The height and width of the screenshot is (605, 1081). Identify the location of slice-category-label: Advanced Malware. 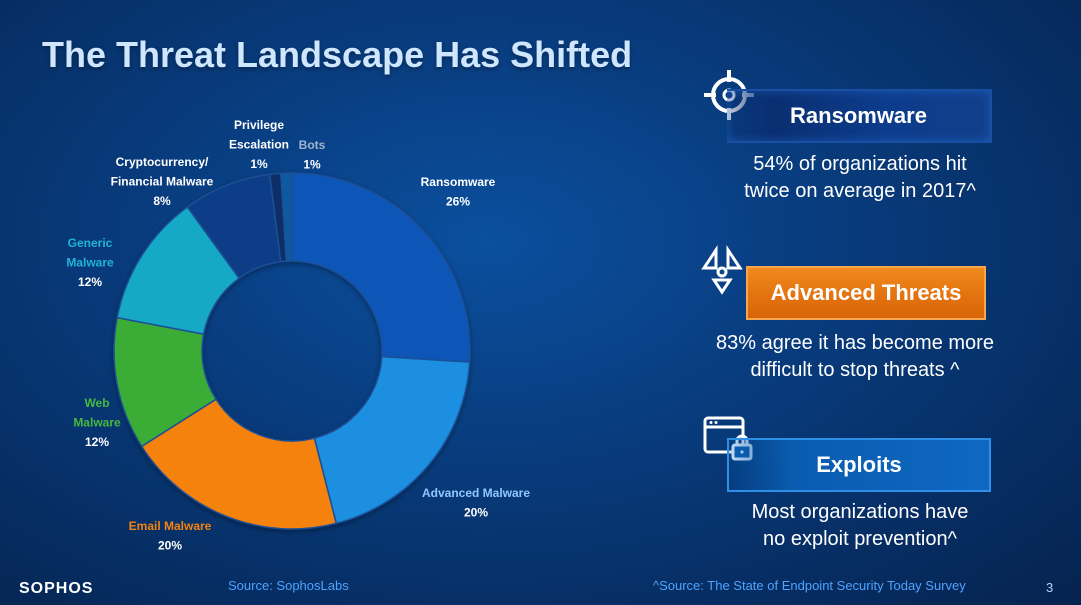
(476, 493).